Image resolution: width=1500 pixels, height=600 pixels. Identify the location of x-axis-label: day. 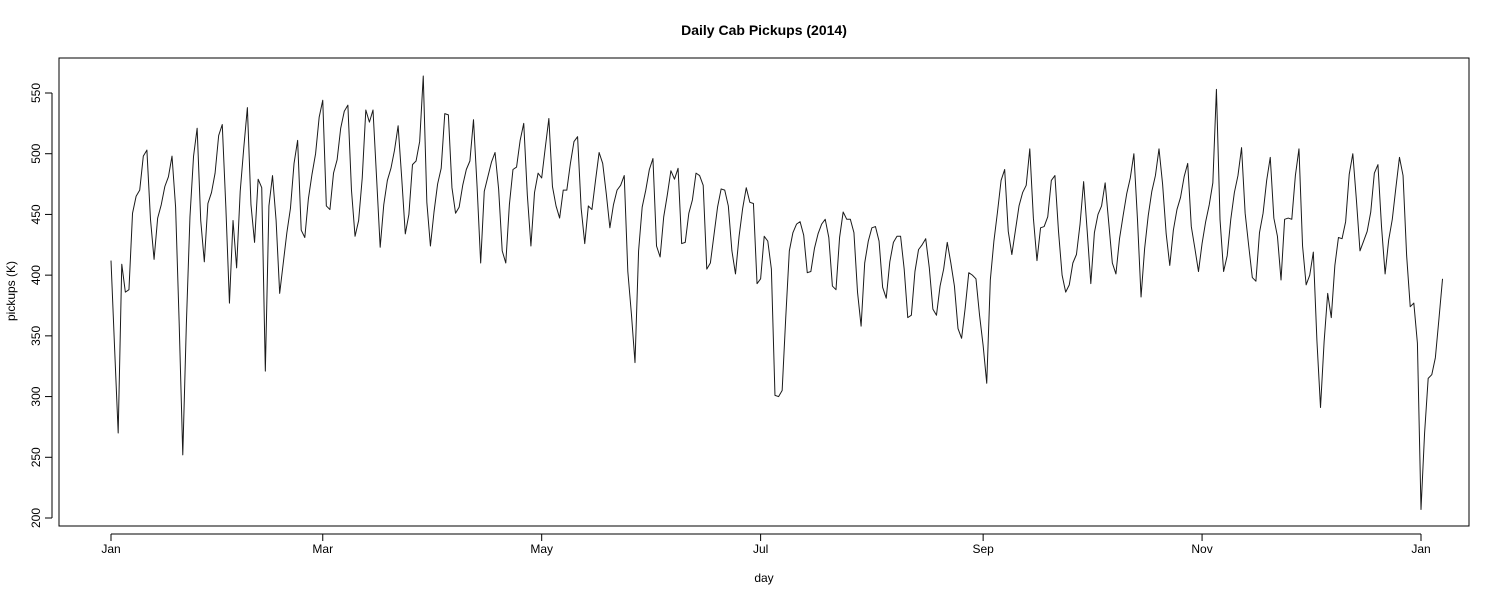
(763, 578).